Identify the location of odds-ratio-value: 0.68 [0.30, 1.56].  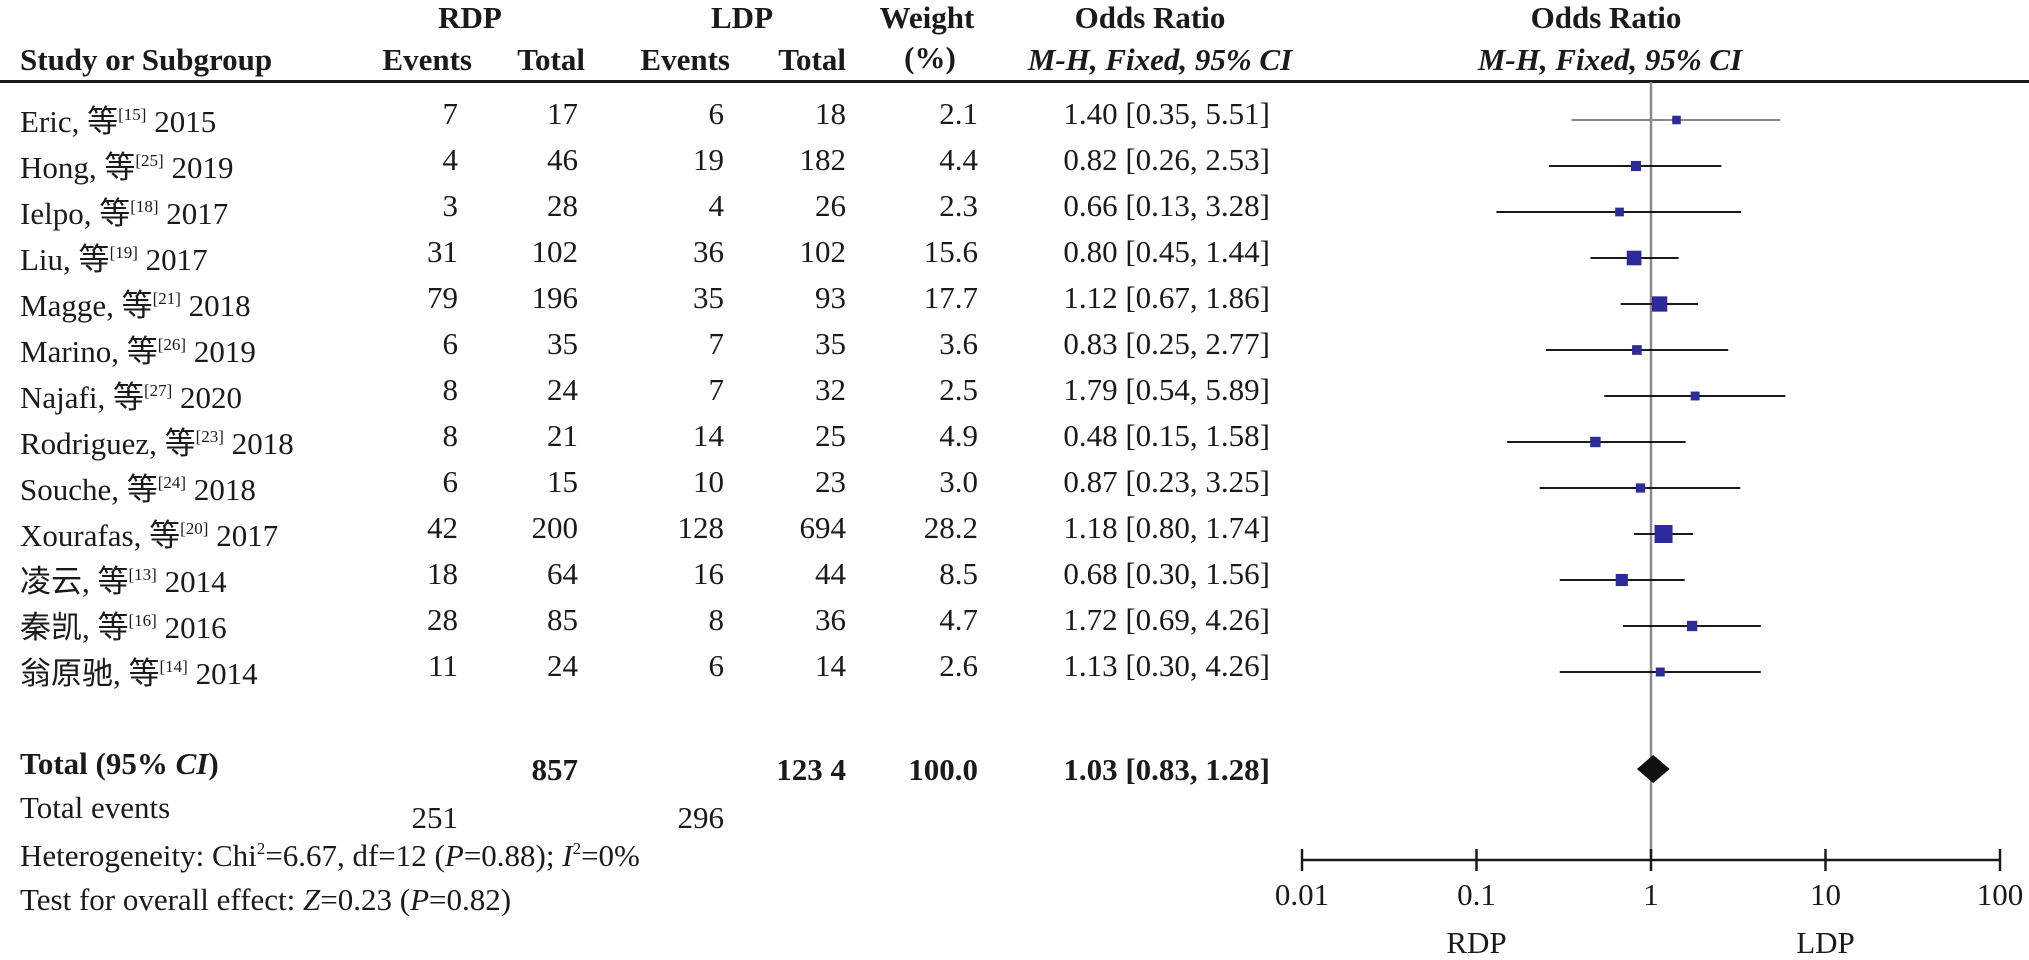
(1166, 573).